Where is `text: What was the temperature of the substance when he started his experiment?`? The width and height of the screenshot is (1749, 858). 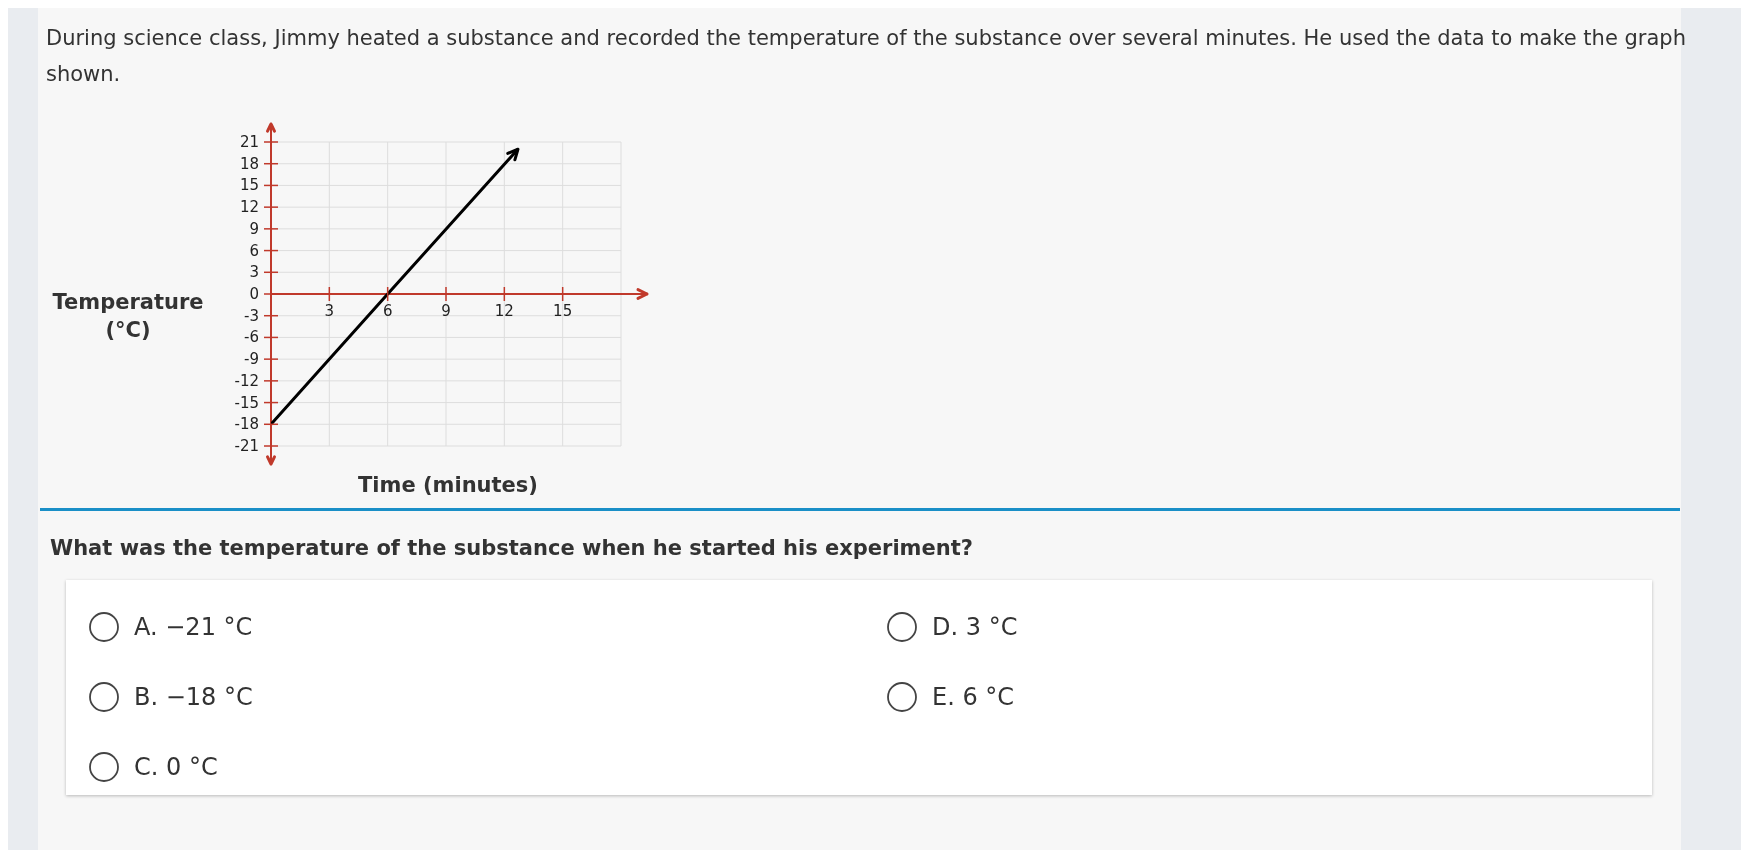
text: What was the temperature of the substance when he started his experiment? is located at coordinates (511, 548).